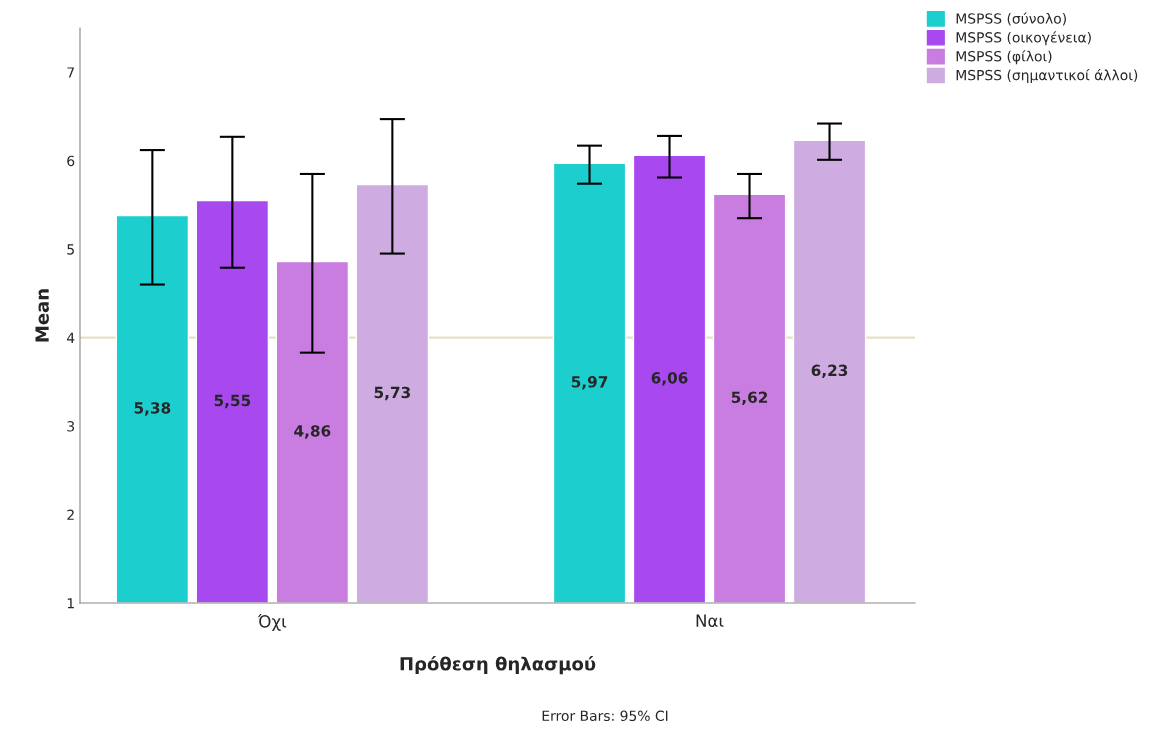 Image resolution: width=1167 pixels, height=729 pixels. I want to click on y-tick-label: 6, so click(71, 161).